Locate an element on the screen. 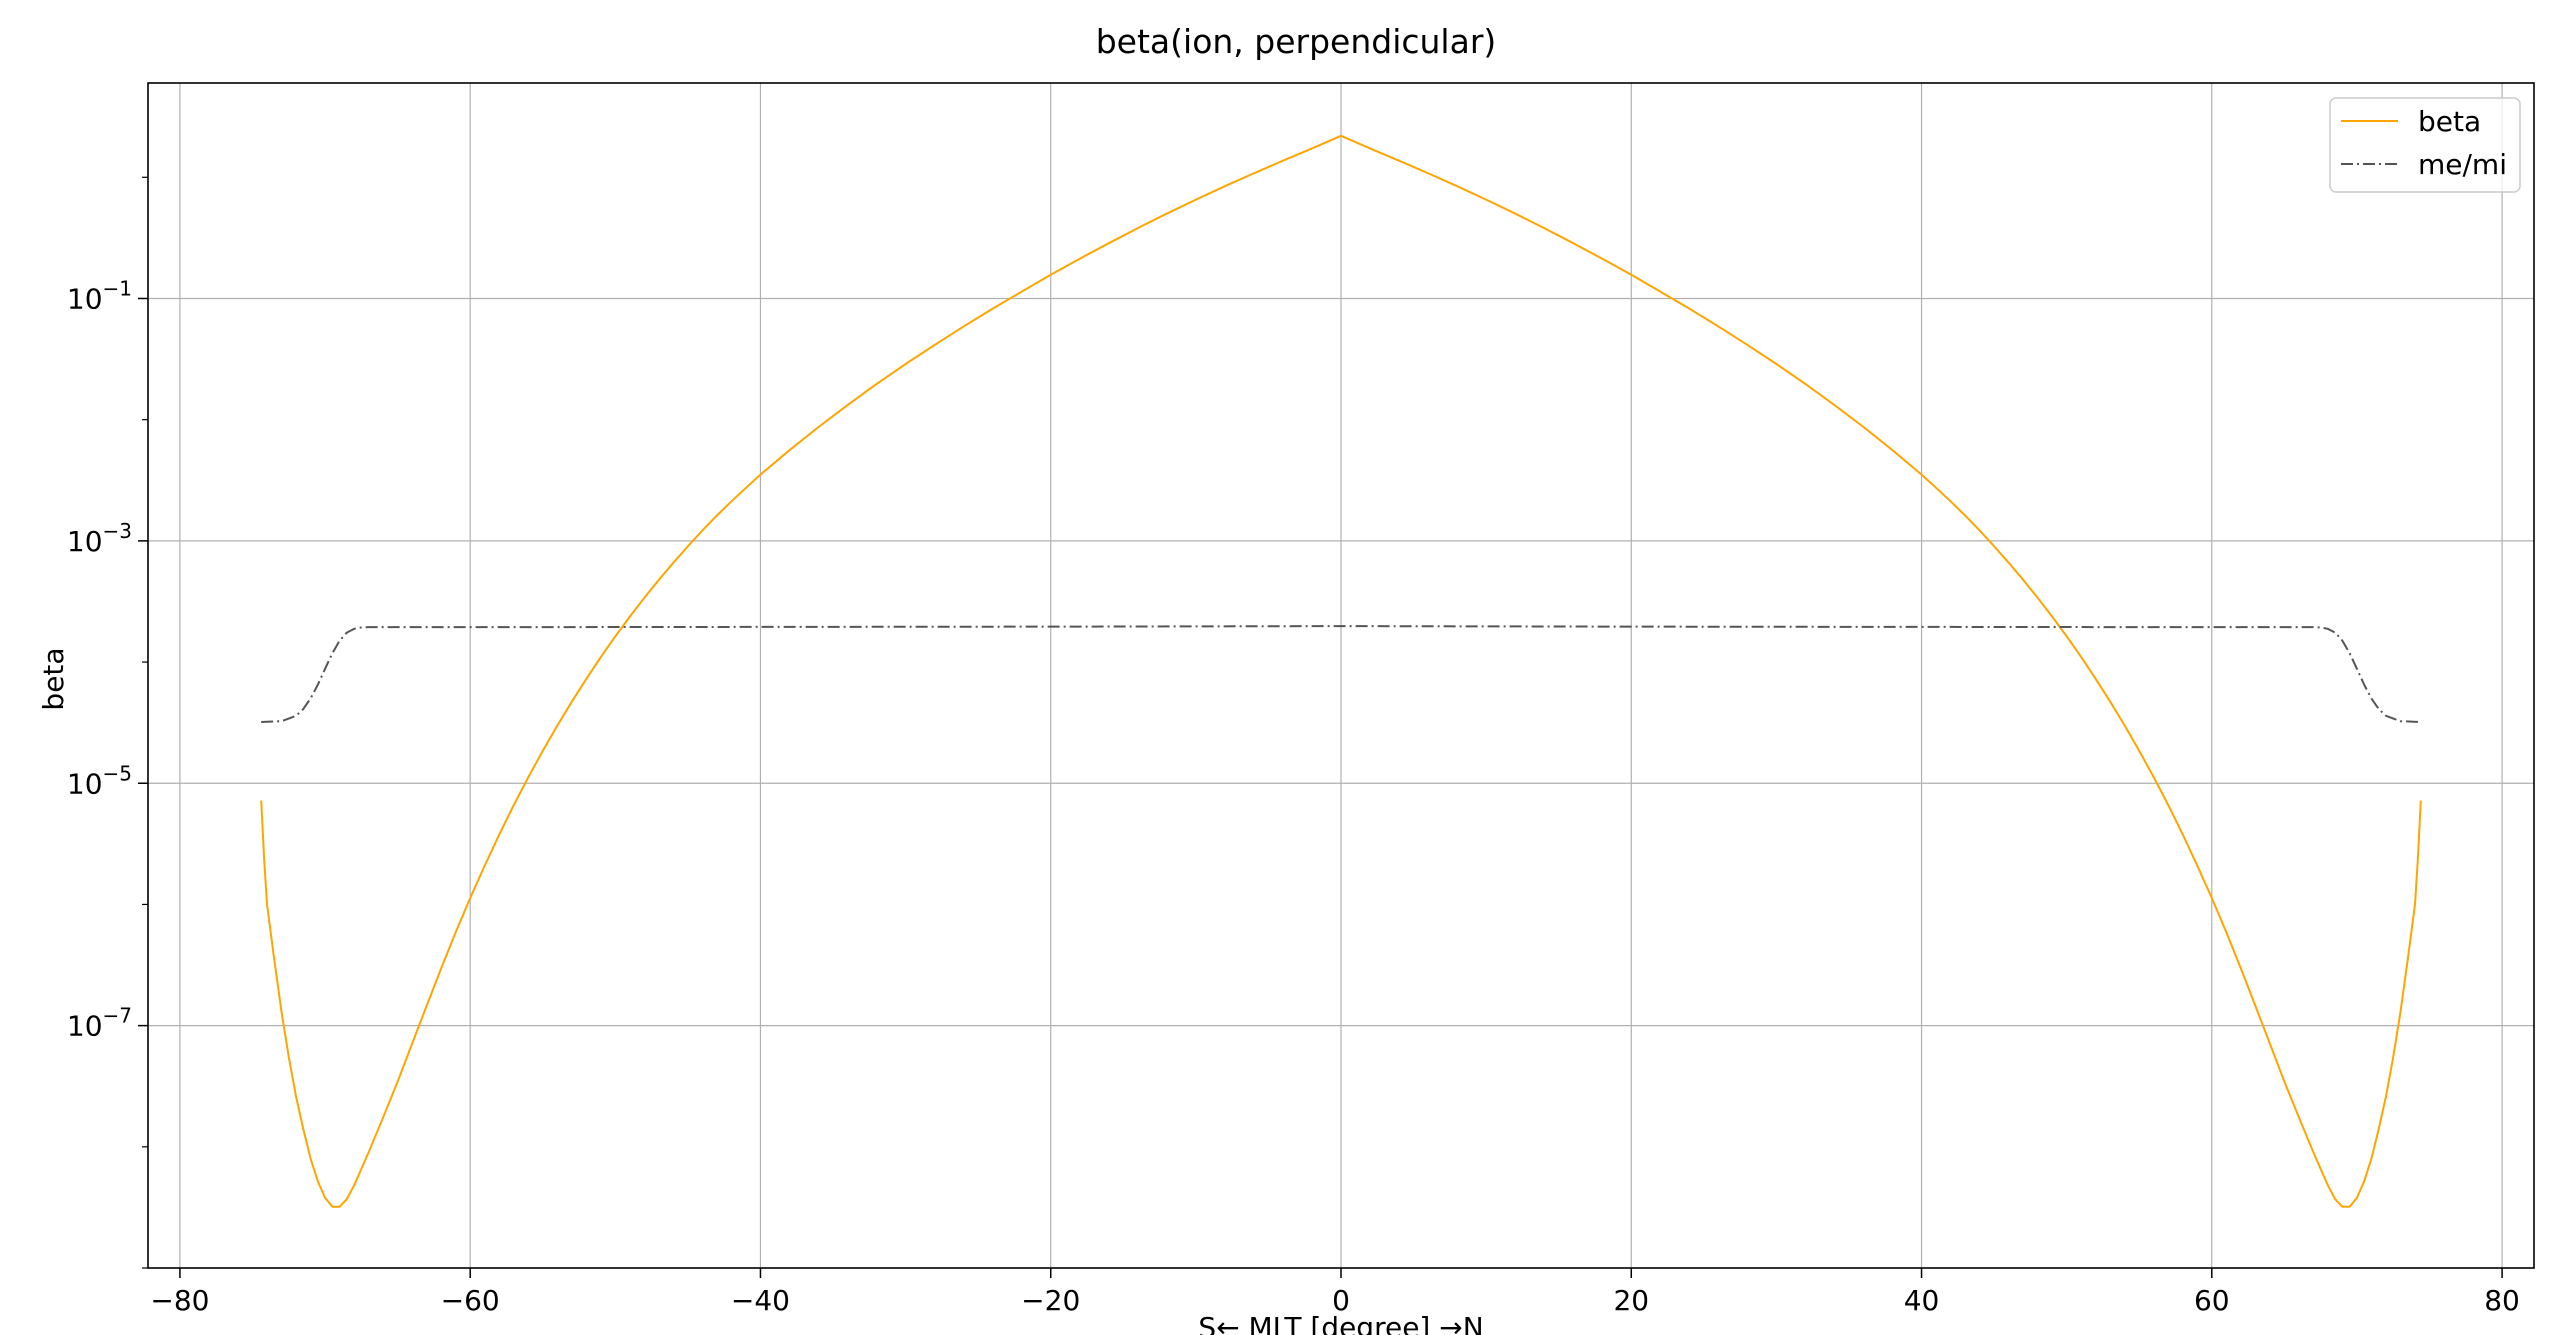 This screenshot has width=2560, height=1335. y-tick-label: 10⁻⁵ is located at coordinates (99, 780).